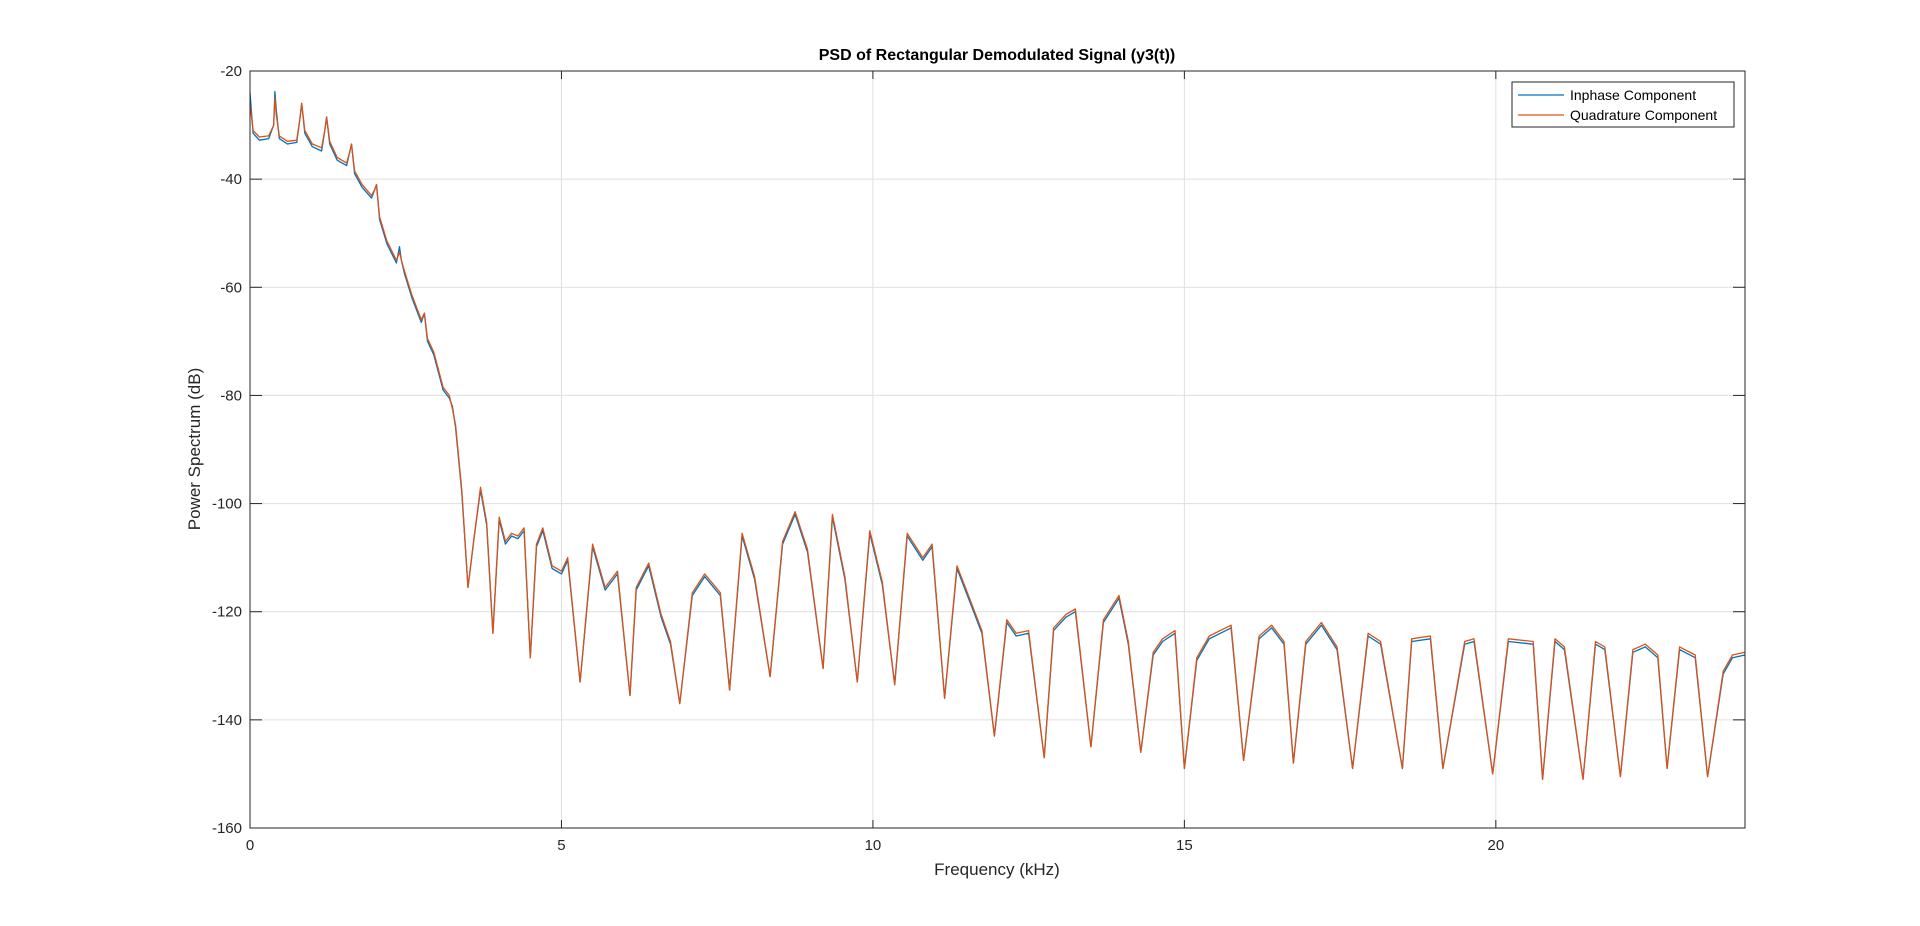 This screenshot has width=1920, height=926. I want to click on legend: Inphase Component Quadrature Component, so click(1623, 104).